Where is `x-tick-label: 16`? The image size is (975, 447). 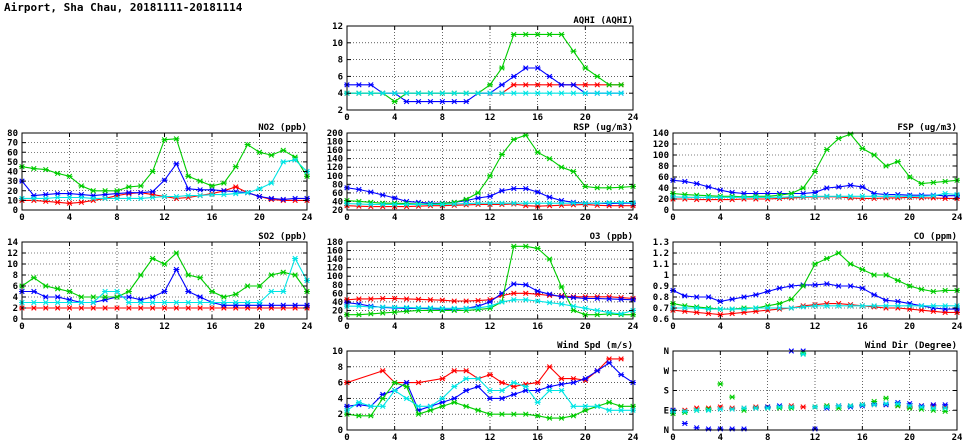 x-tick-label: 16 is located at coordinates (862, 327).